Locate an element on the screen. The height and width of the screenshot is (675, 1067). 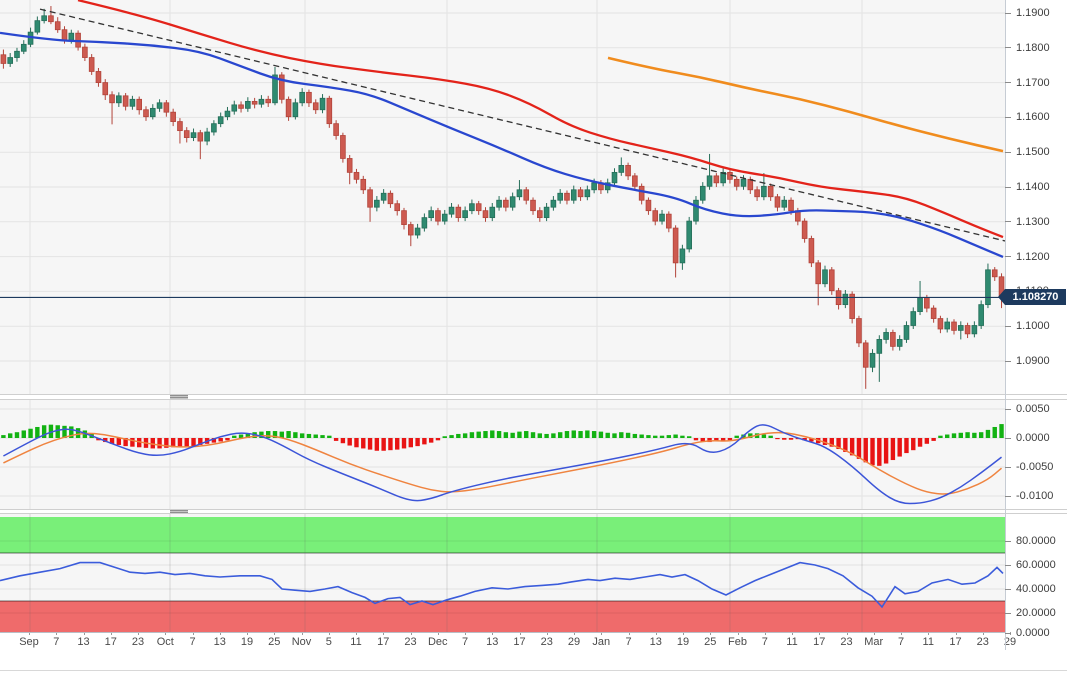
current-price-tag: 1.108270 is located at coordinates (1032, 297).